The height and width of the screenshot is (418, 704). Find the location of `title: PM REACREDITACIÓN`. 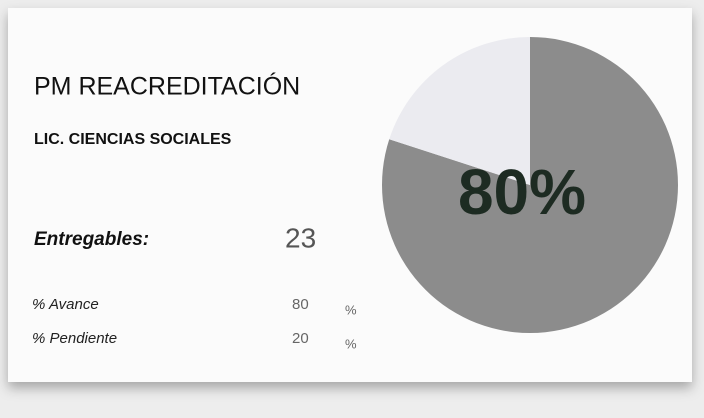

title: PM REACREDITACIÓN is located at coordinates (167, 86).